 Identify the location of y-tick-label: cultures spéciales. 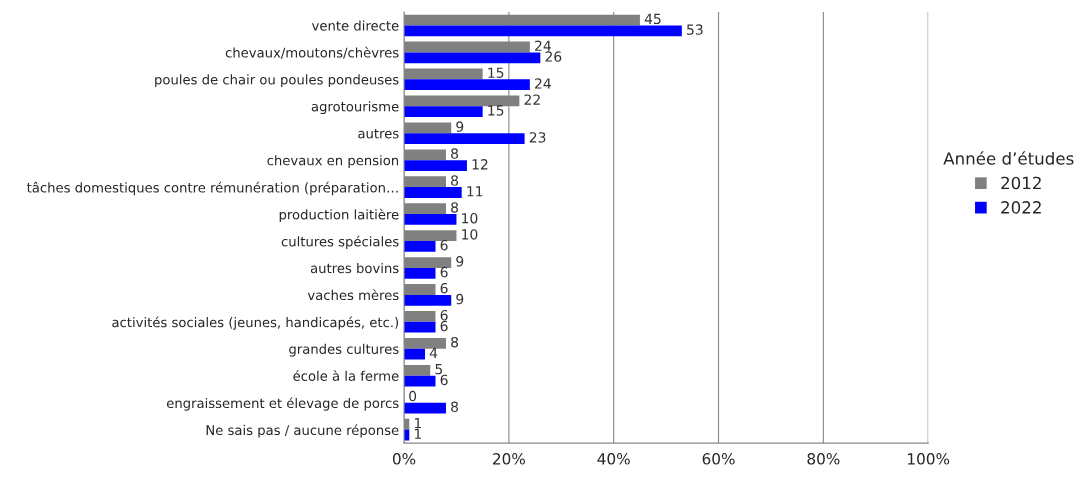
(340, 242).